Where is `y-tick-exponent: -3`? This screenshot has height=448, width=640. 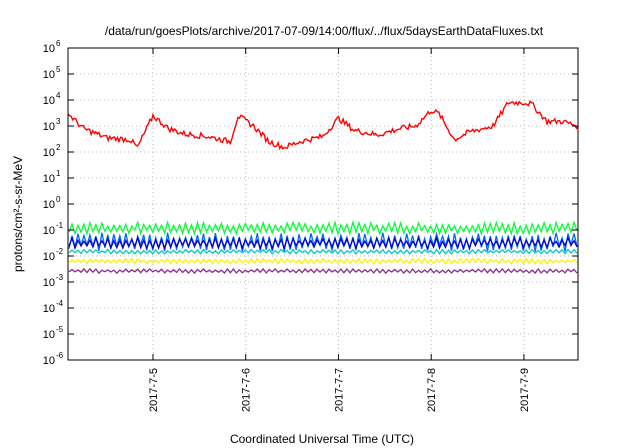
y-tick-exponent: -3 is located at coordinates (60, 277).